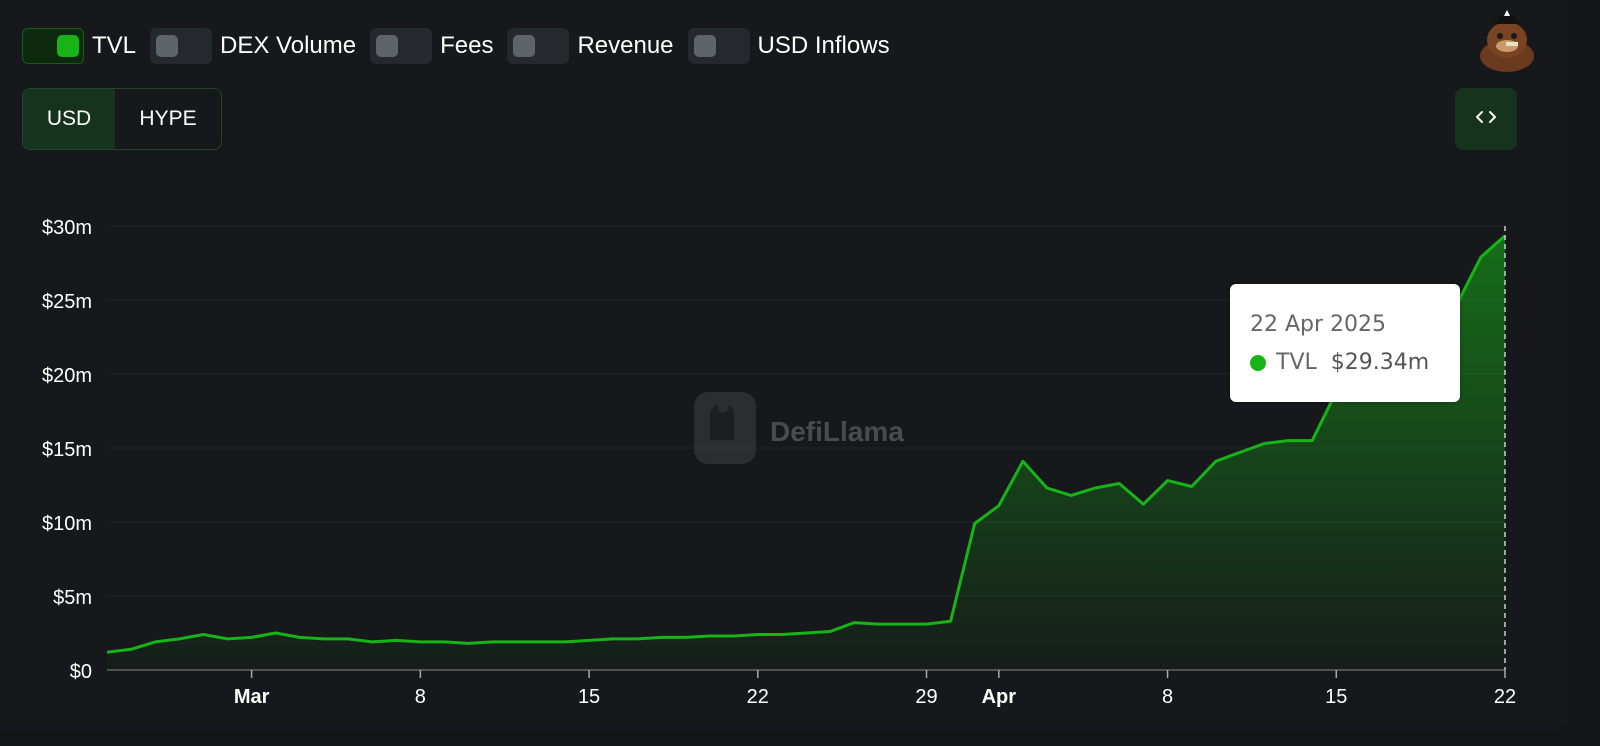 This screenshot has height=746, width=1600. Describe the element at coordinates (288, 45) in the screenshot. I see `toggle-label-dex-volume: DEX Volume` at that location.